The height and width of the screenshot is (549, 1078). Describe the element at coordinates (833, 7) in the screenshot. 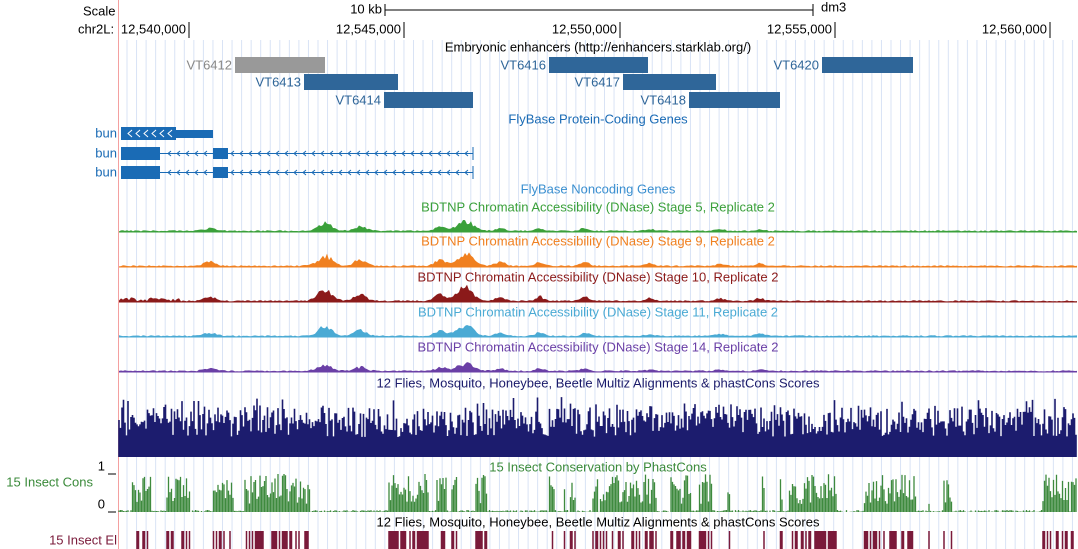

I see `assembly-label: dm3` at that location.